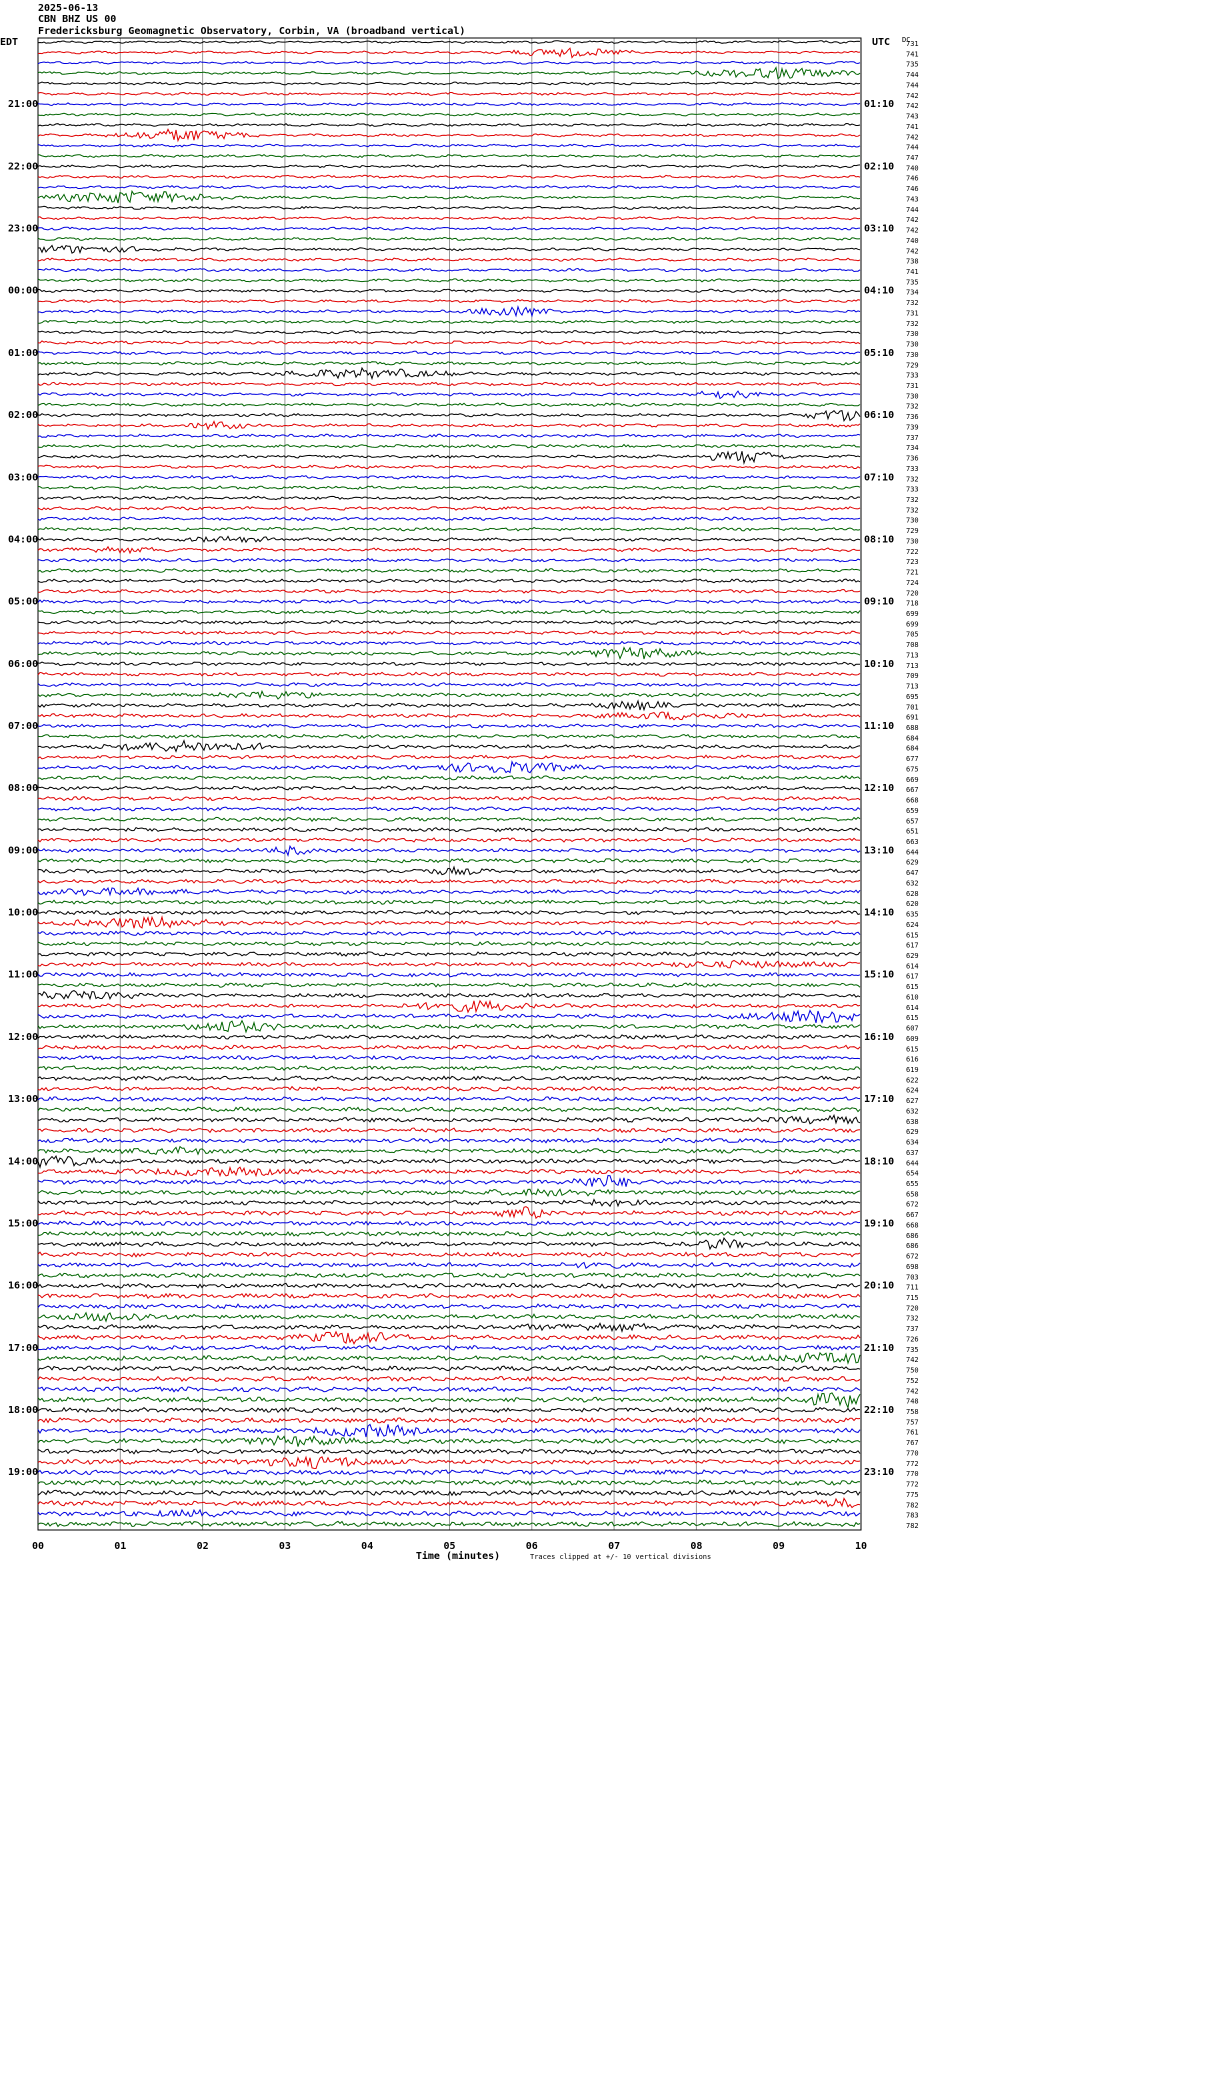 This screenshot has height=2094, width=1230. What do you see at coordinates (879, 602) in the screenshot?
I see `right-time-label: 09:10` at bounding box center [879, 602].